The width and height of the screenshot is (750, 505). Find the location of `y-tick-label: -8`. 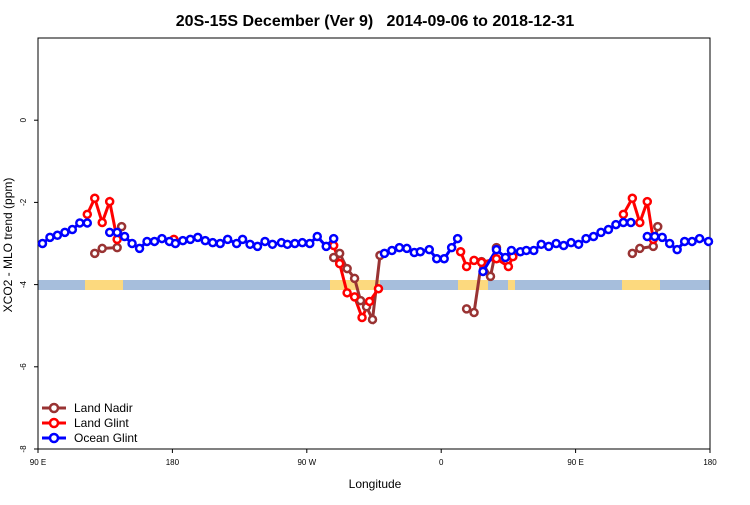

y-tick-label: -8 is located at coordinates (23, 449).